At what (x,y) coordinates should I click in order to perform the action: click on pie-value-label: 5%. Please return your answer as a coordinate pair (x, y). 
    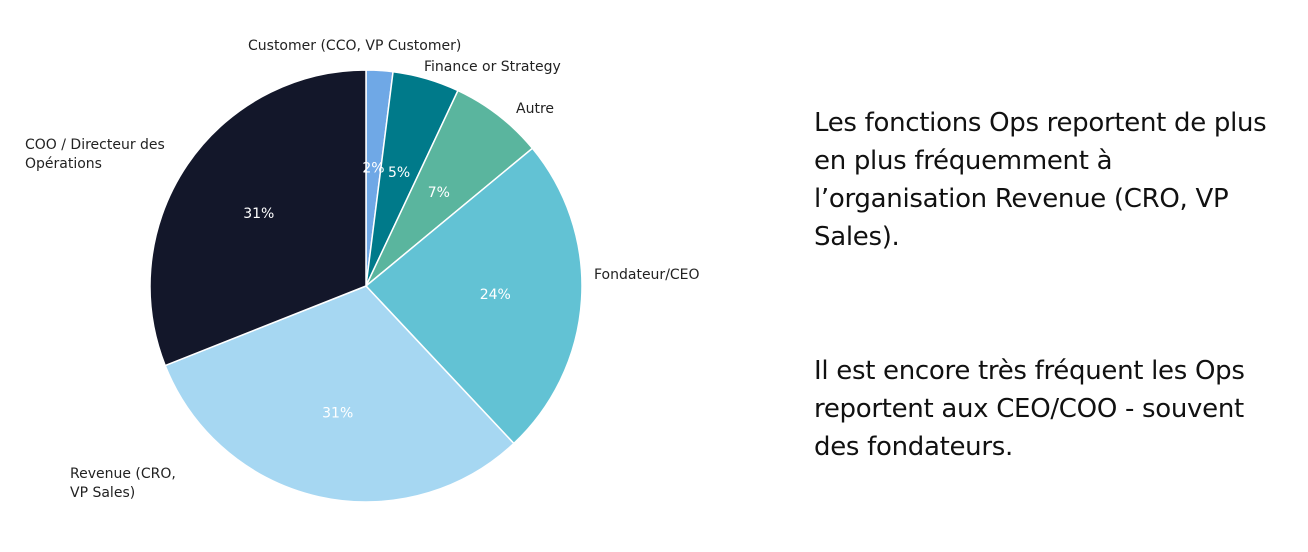
    Looking at the image, I should click on (399, 173).